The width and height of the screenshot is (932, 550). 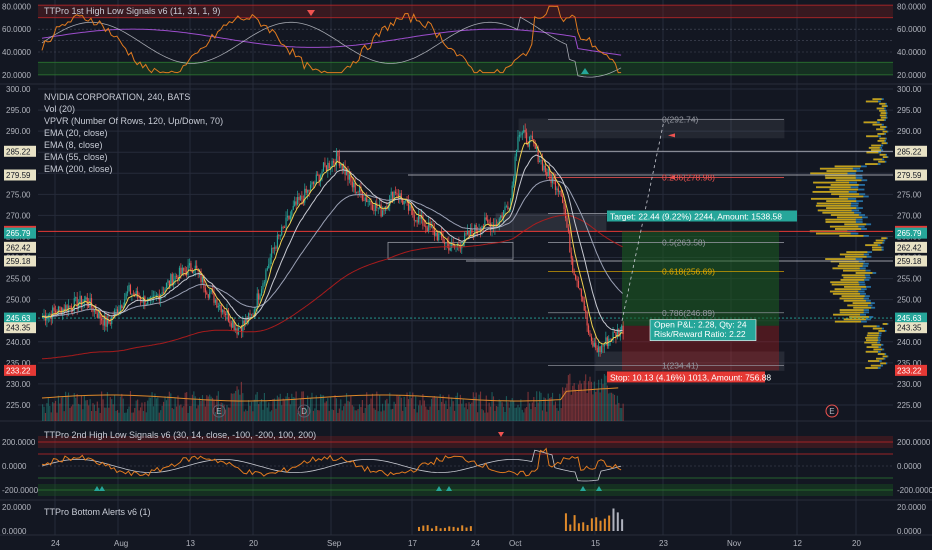 I want to click on left-axis-tick: 240.00, so click(x=18, y=342).